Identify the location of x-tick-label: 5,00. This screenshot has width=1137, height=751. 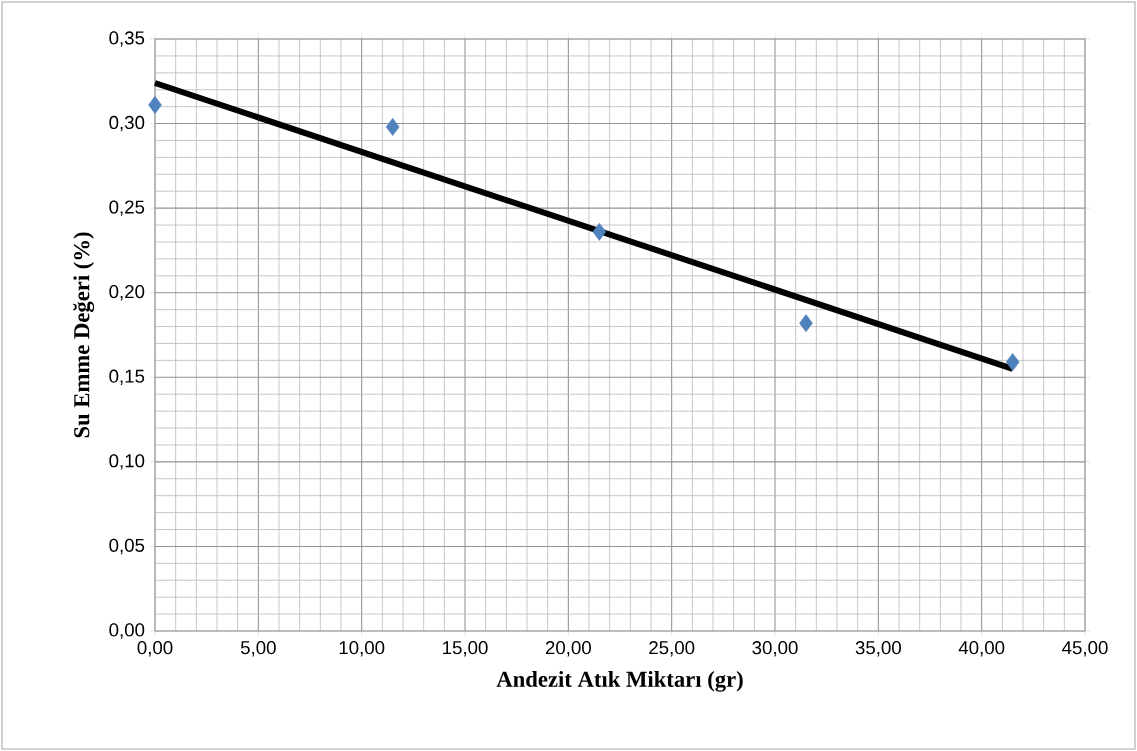
(258, 649).